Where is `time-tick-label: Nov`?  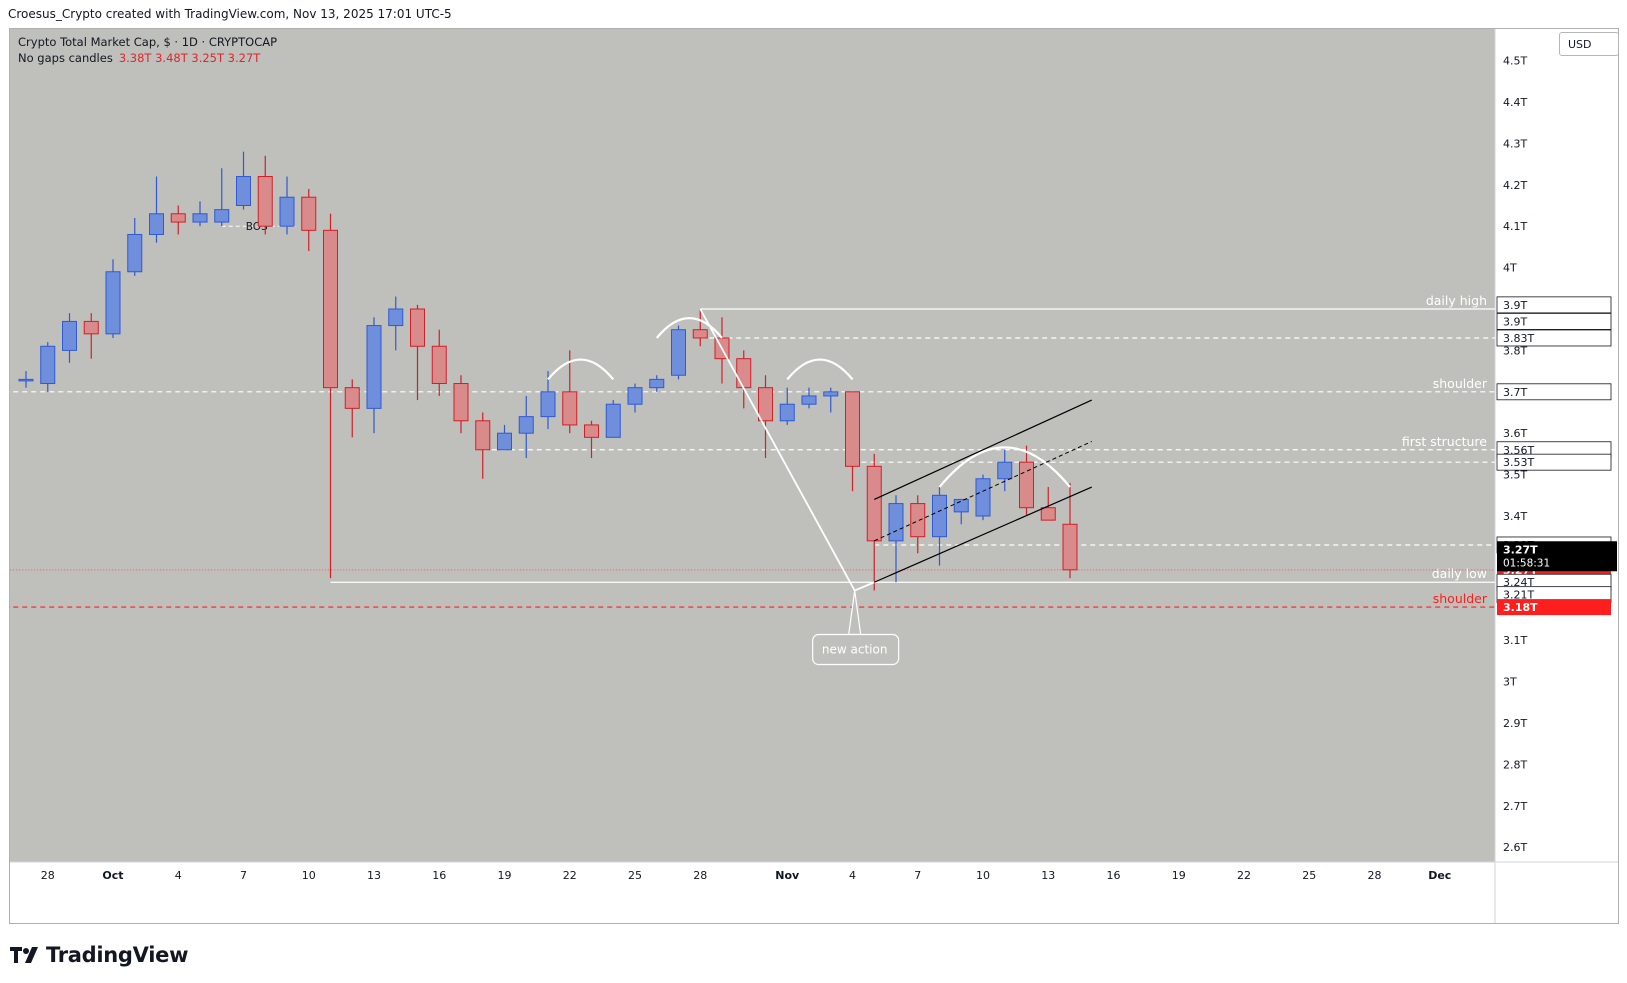 time-tick-label: Nov is located at coordinates (787, 875).